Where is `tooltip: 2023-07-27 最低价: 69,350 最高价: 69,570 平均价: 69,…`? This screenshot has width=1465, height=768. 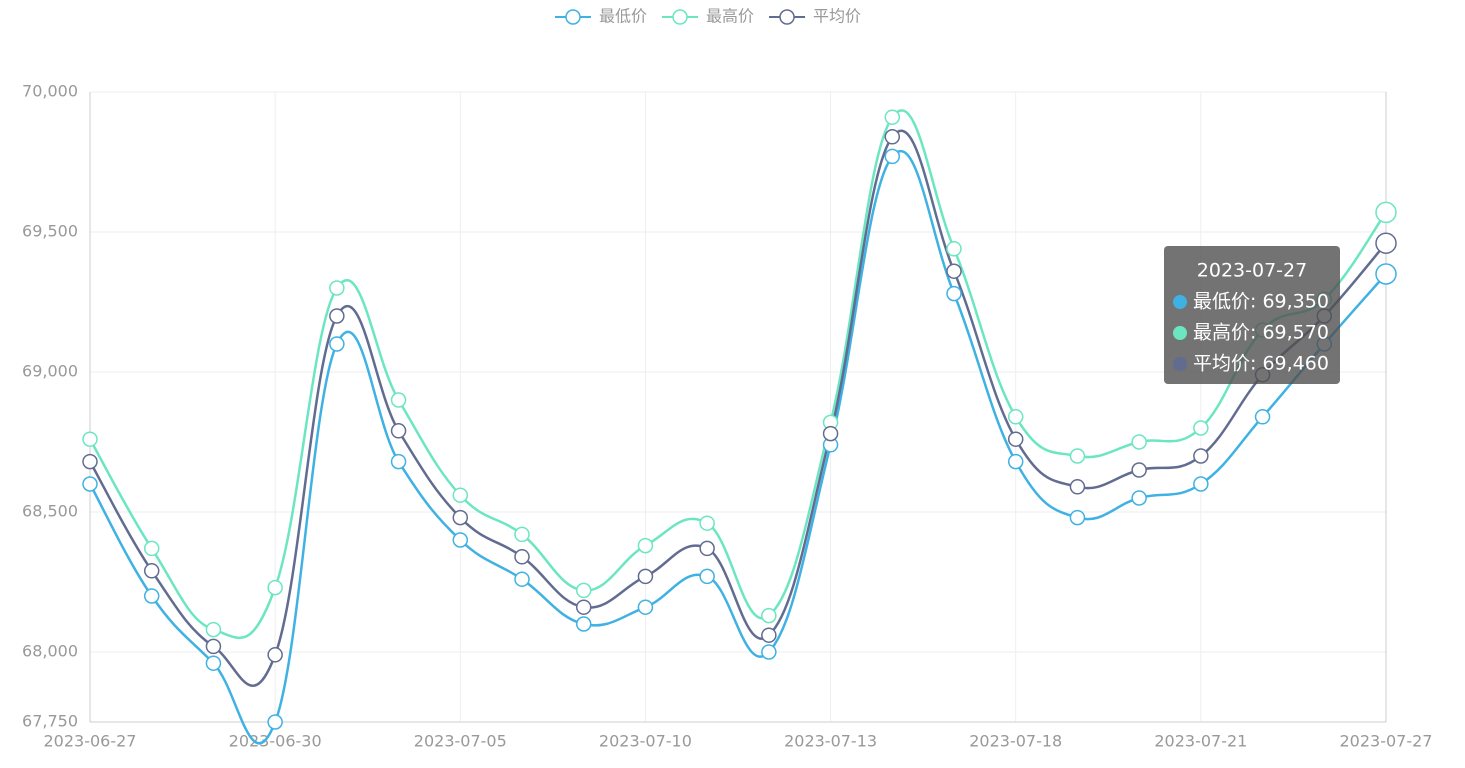 tooltip: 2023-07-27 最低价: 69,350 最高价: 69,570 平均价: 69,… is located at coordinates (1252, 315).